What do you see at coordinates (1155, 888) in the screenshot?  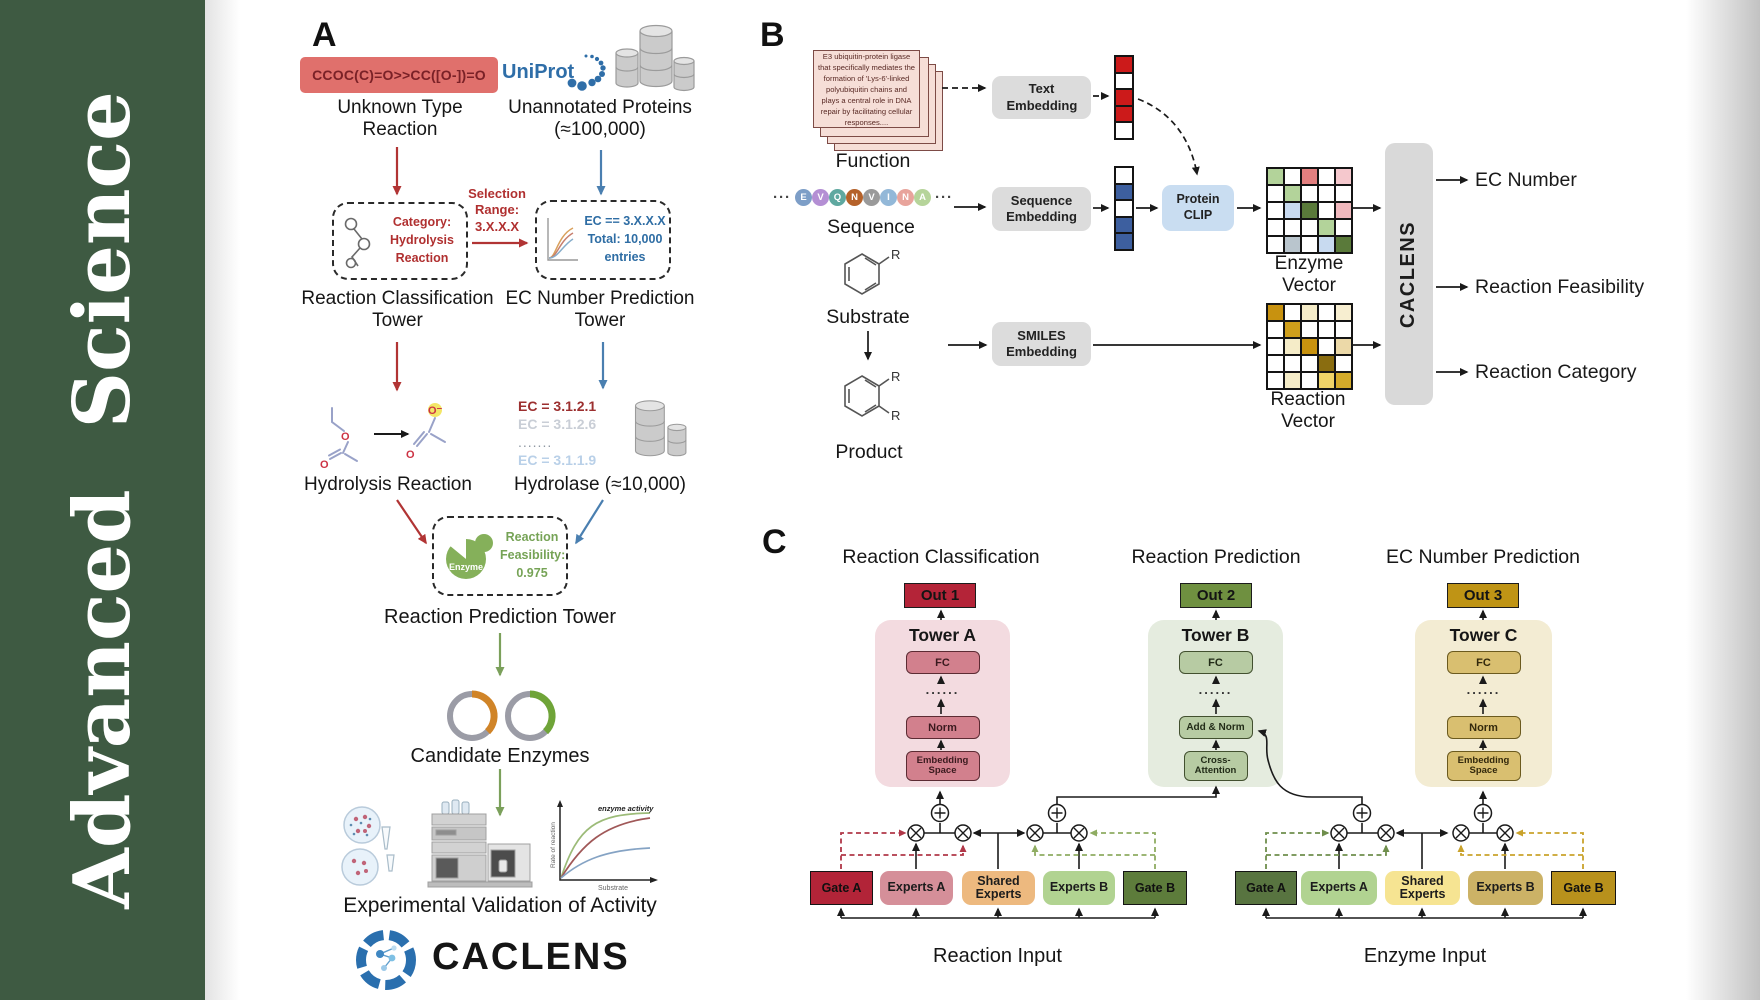 I see `gate-b-reaction: Gate B` at bounding box center [1155, 888].